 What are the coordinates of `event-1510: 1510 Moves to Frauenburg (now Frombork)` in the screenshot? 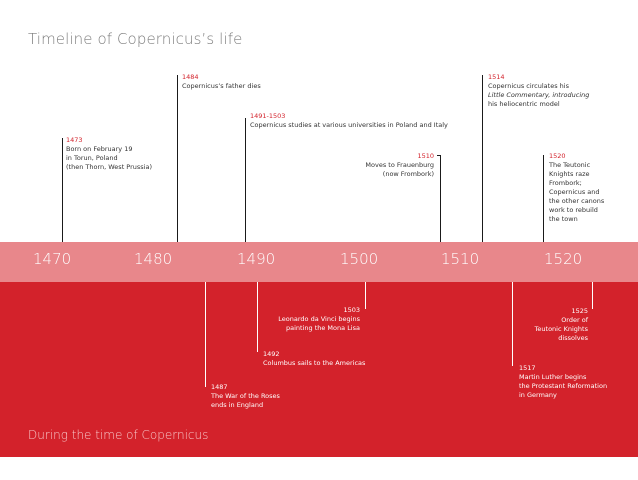 It's located at (392, 165).